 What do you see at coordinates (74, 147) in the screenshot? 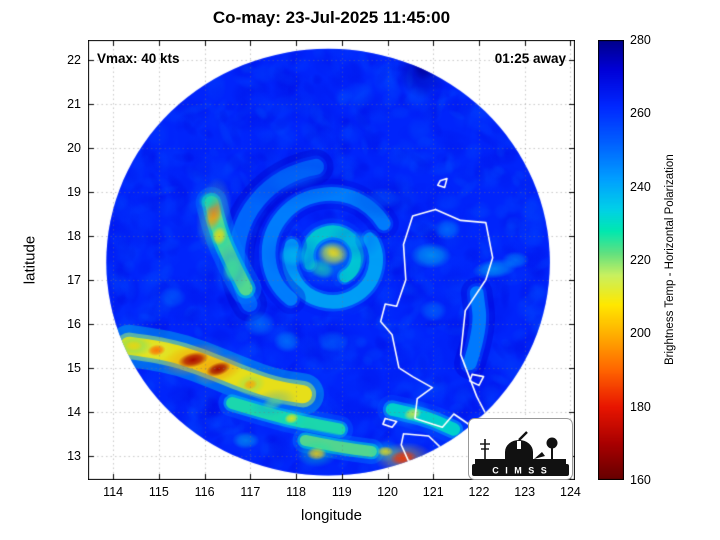
I see `y-tick-label: 20` at bounding box center [74, 147].